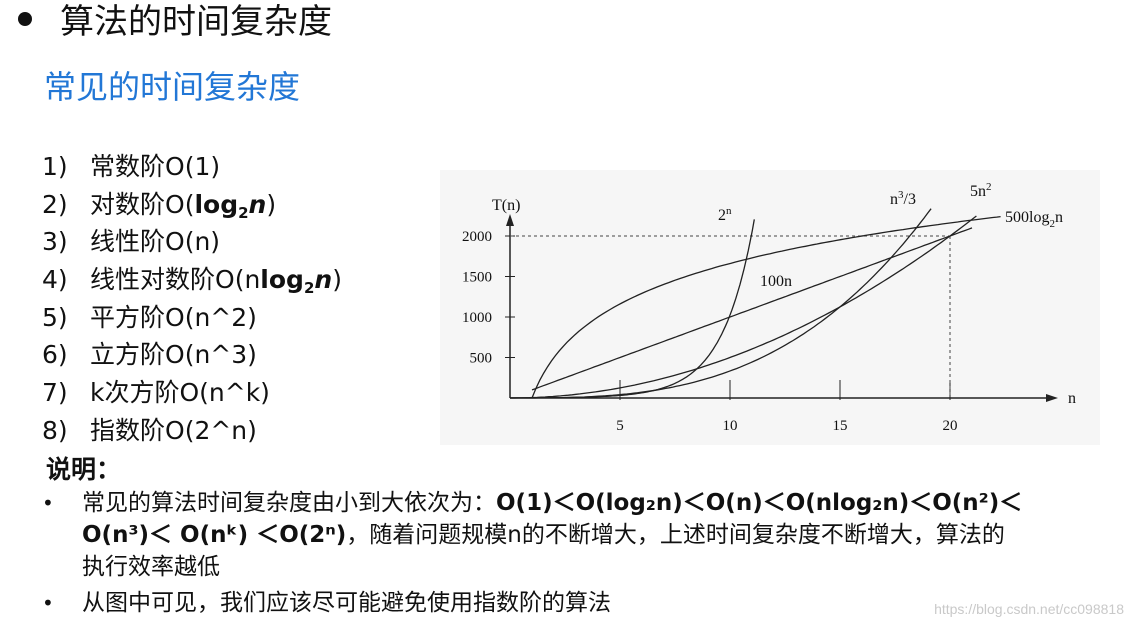 This screenshot has width=1134, height=625. I want to click on x-tick-label: 20, so click(950, 426).